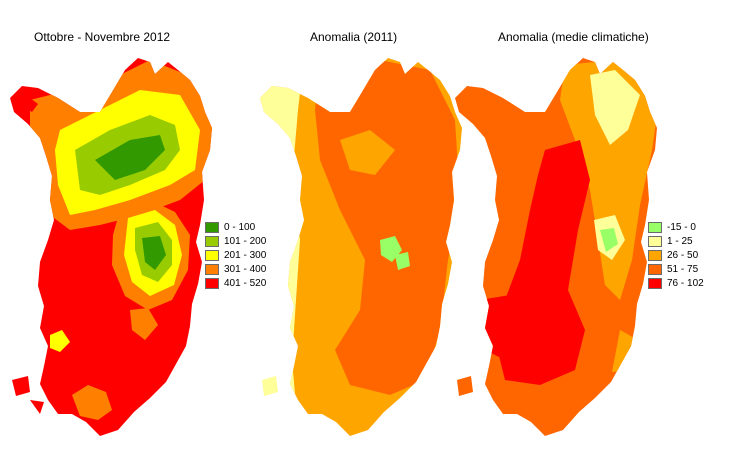  I want to click on legend-label: -15 - 0, so click(681, 227).